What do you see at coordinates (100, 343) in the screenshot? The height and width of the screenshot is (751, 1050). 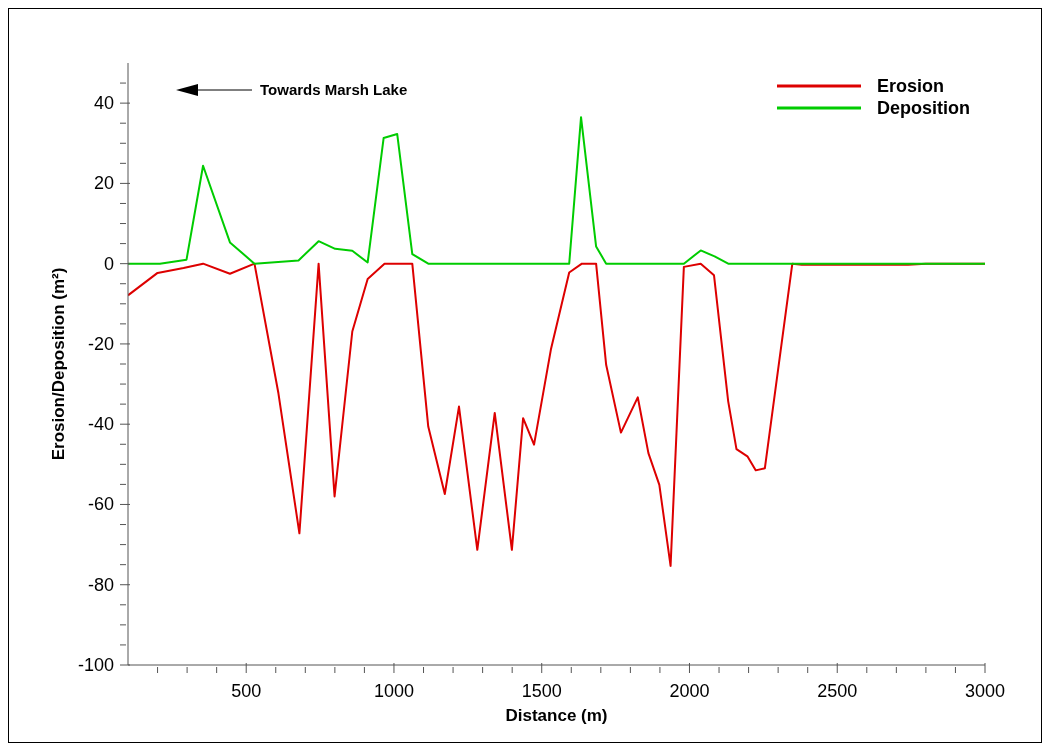 I see `y-tick-label: -20` at bounding box center [100, 343].